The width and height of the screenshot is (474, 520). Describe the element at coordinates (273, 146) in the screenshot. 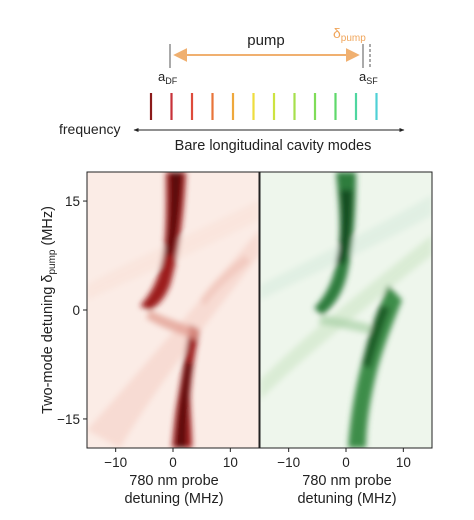

I see `modes-label: Bare longitudinal cavity modes` at that location.